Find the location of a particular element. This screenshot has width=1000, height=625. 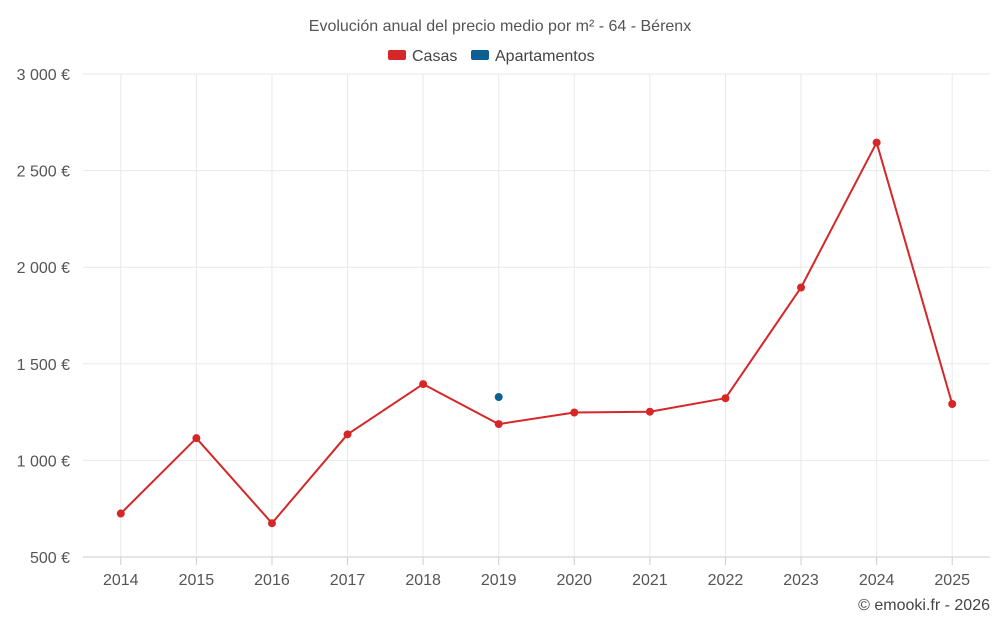

data-point-apartamentos-2019 is located at coordinates (498, 397).